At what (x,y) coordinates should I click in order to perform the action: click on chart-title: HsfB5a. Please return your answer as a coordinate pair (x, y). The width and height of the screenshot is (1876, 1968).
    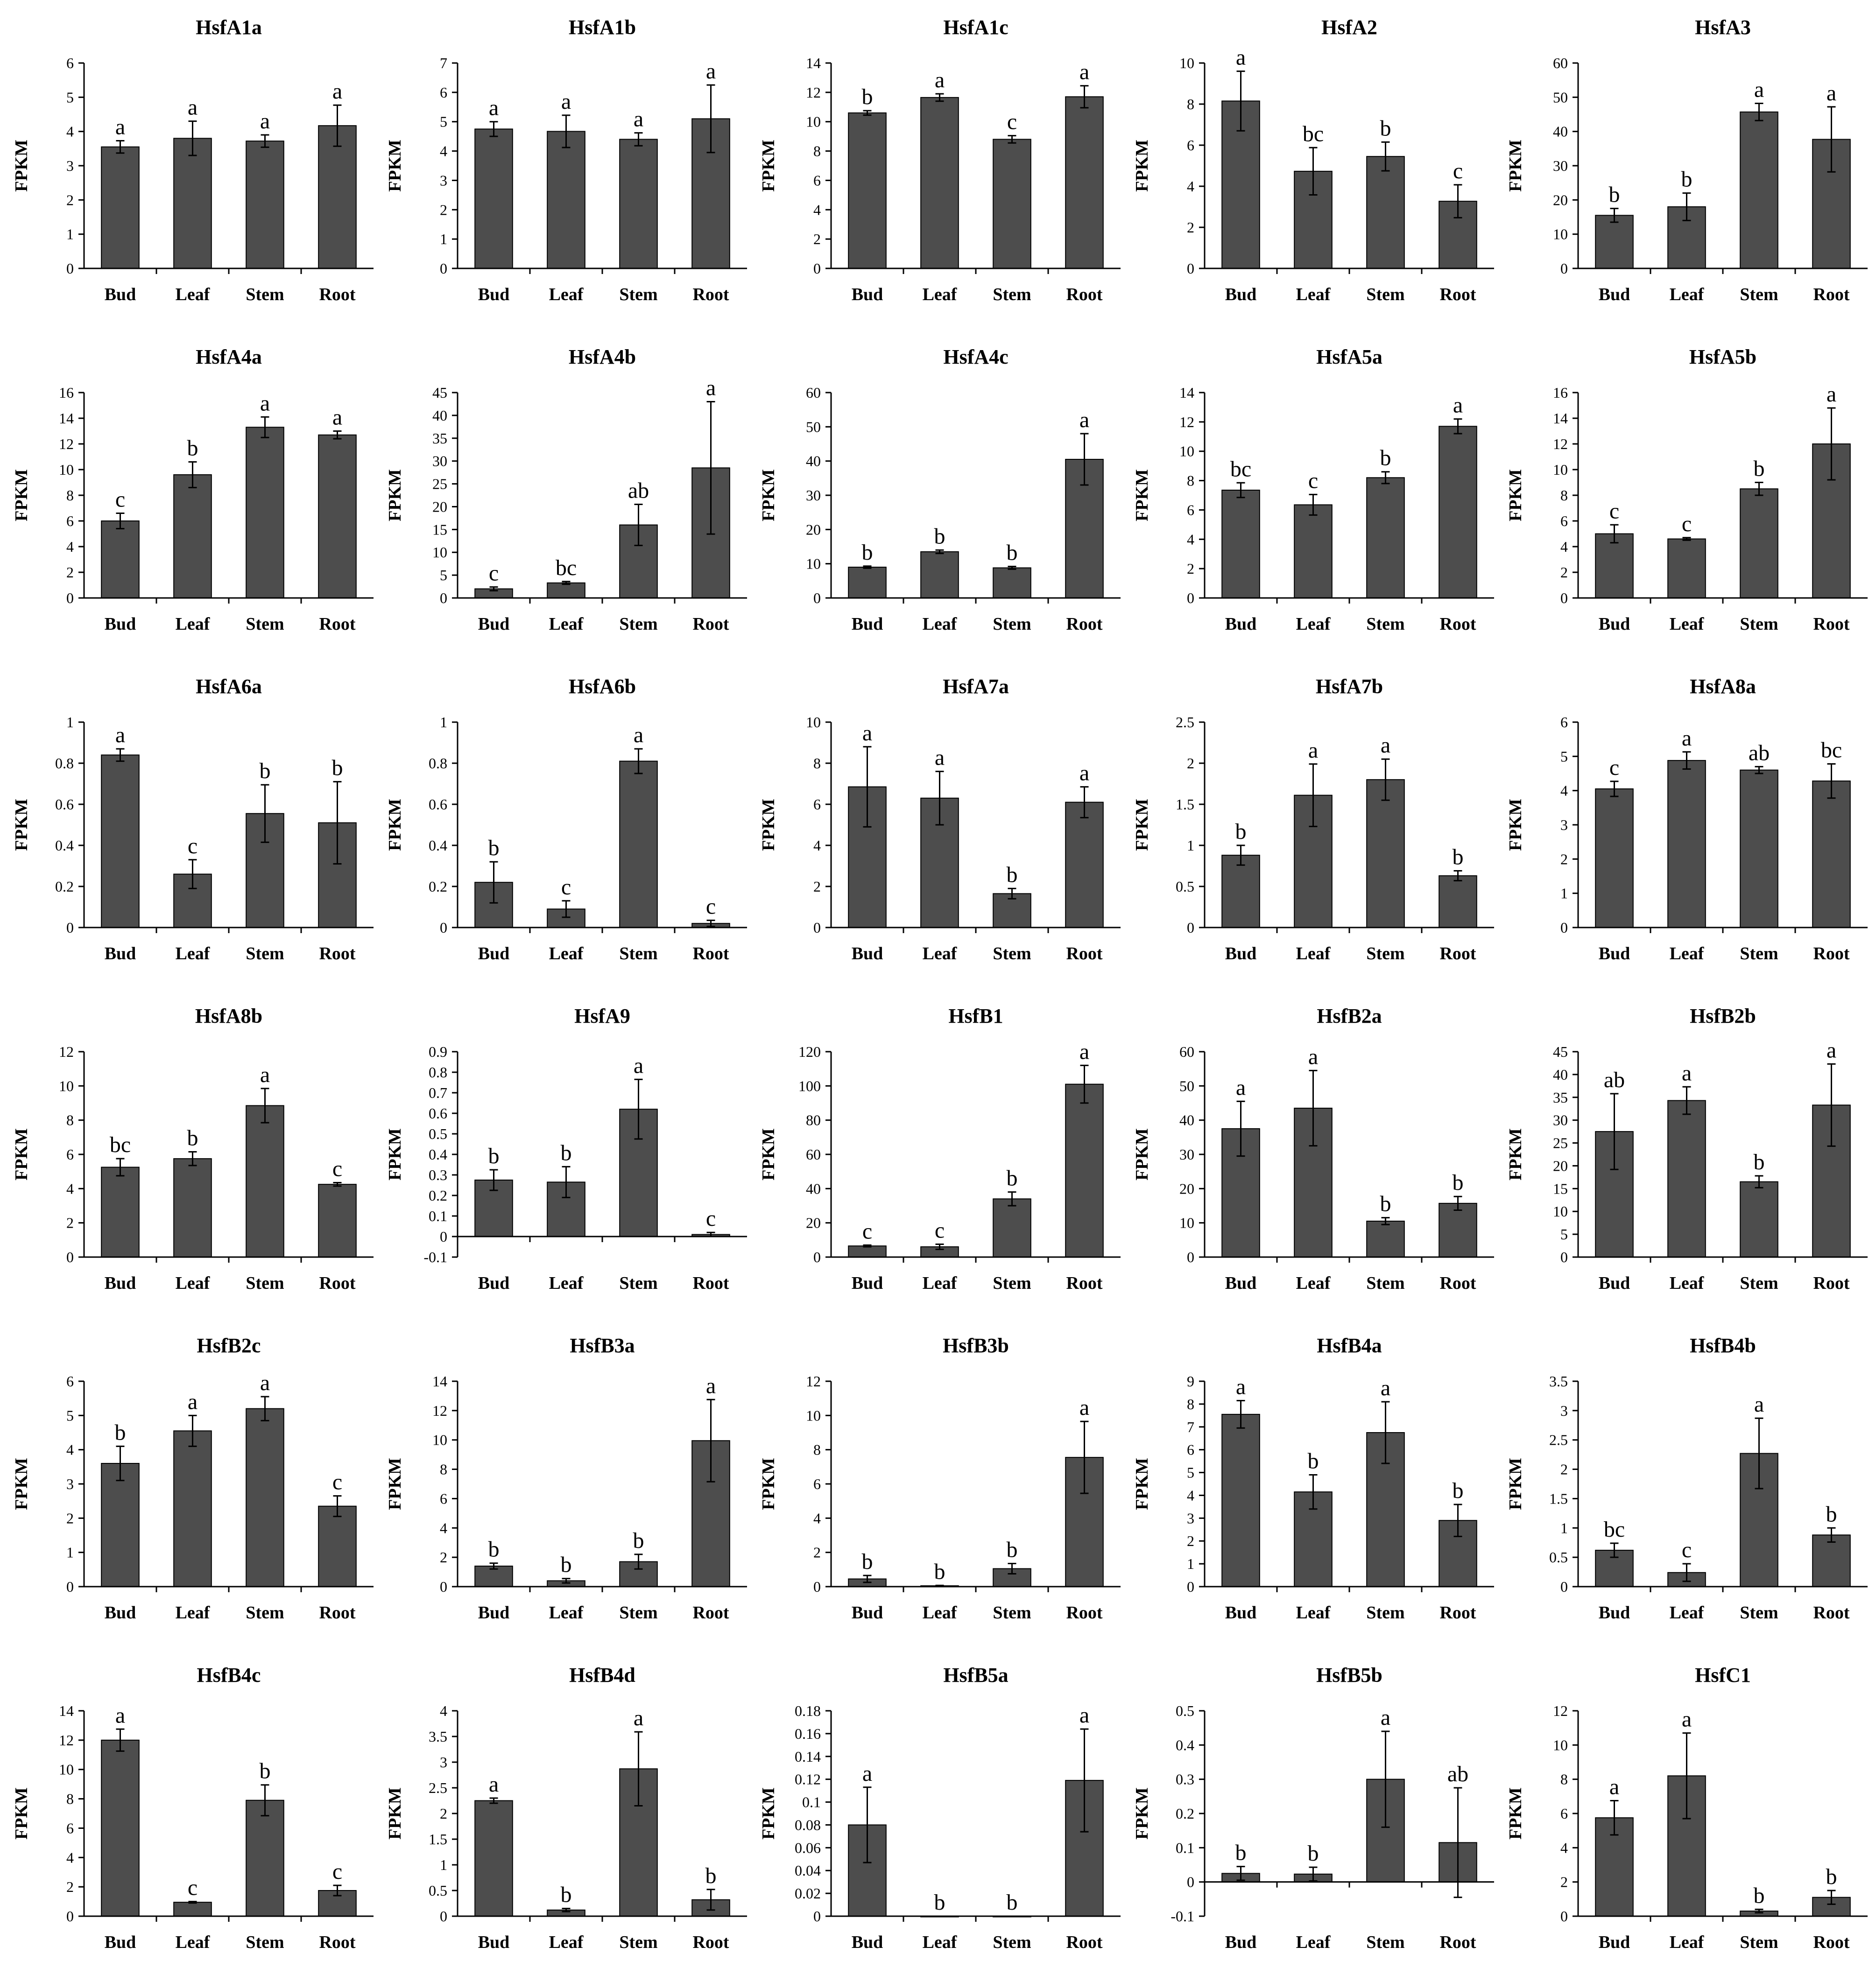
    Looking at the image, I should click on (975, 1675).